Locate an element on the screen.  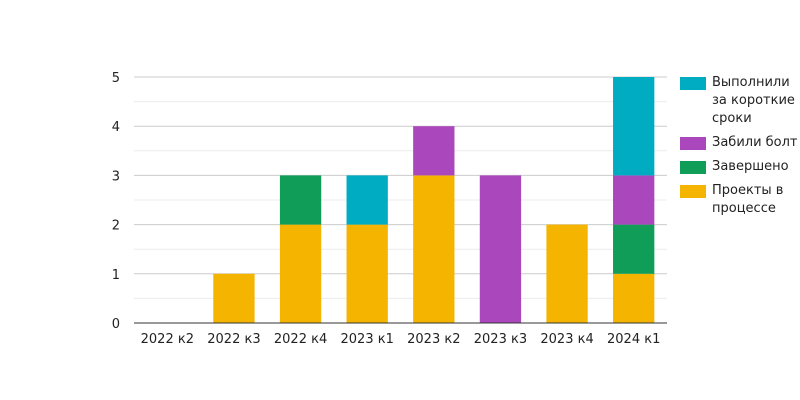
legend-label: Забили болт is located at coordinates (755, 142).